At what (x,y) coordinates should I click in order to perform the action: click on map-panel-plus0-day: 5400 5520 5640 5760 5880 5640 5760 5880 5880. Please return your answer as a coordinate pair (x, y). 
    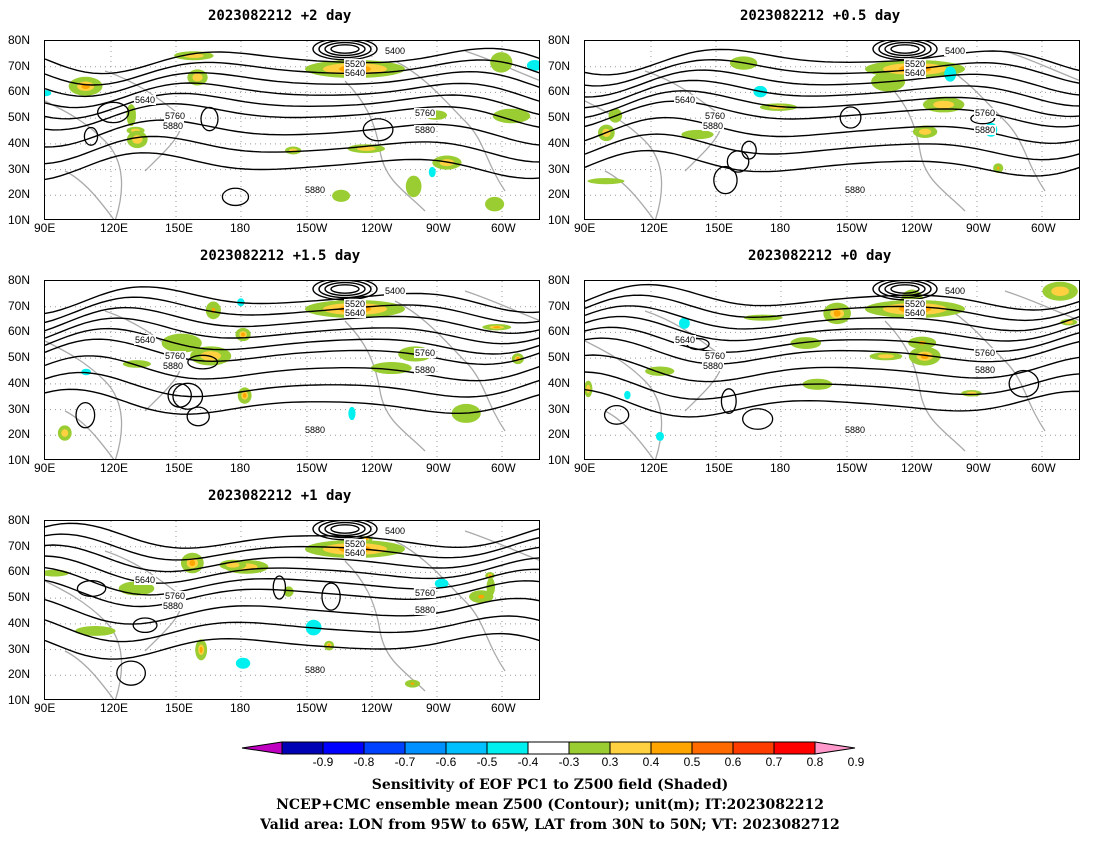
    Looking at the image, I should click on (832, 370).